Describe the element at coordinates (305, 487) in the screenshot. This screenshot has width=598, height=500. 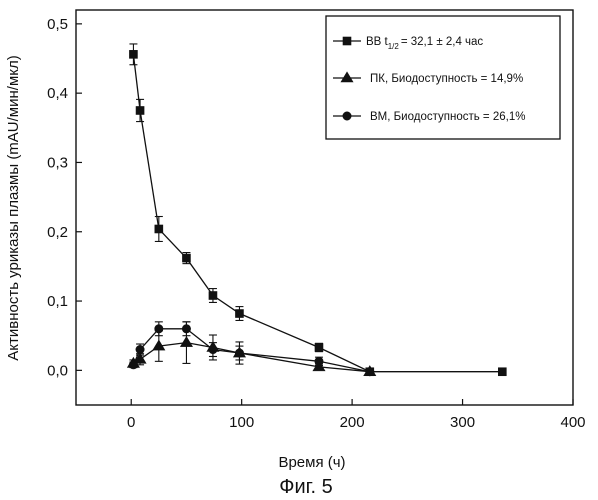
I see `figure-caption: Фиг. 5` at that location.